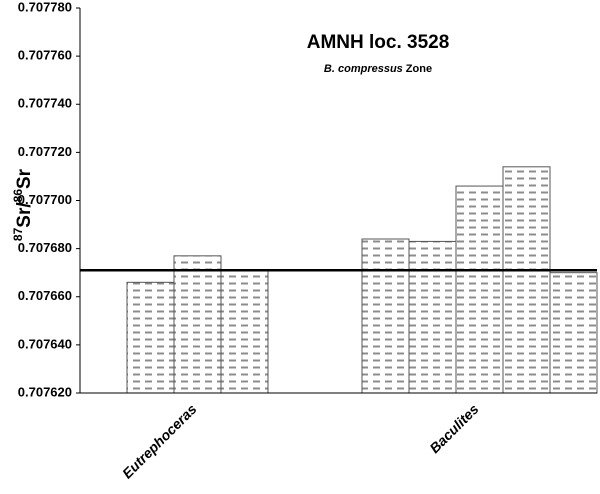 The height and width of the screenshot is (494, 600). What do you see at coordinates (45, 103) in the screenshot?
I see `y-tick-label: 0.707740` at bounding box center [45, 103].